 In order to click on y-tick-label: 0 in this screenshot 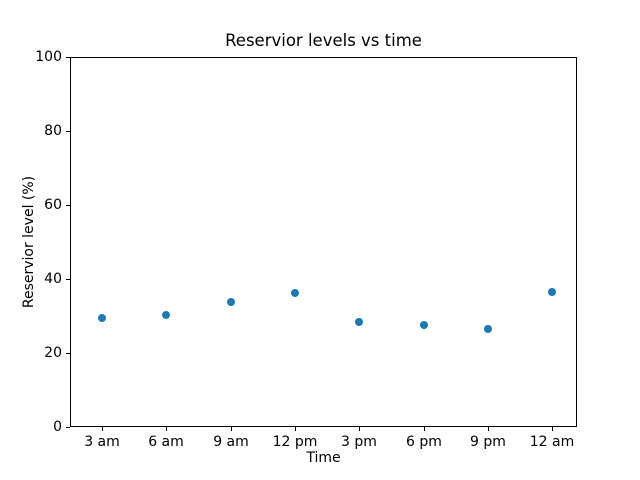, I will do `click(57, 427)`.